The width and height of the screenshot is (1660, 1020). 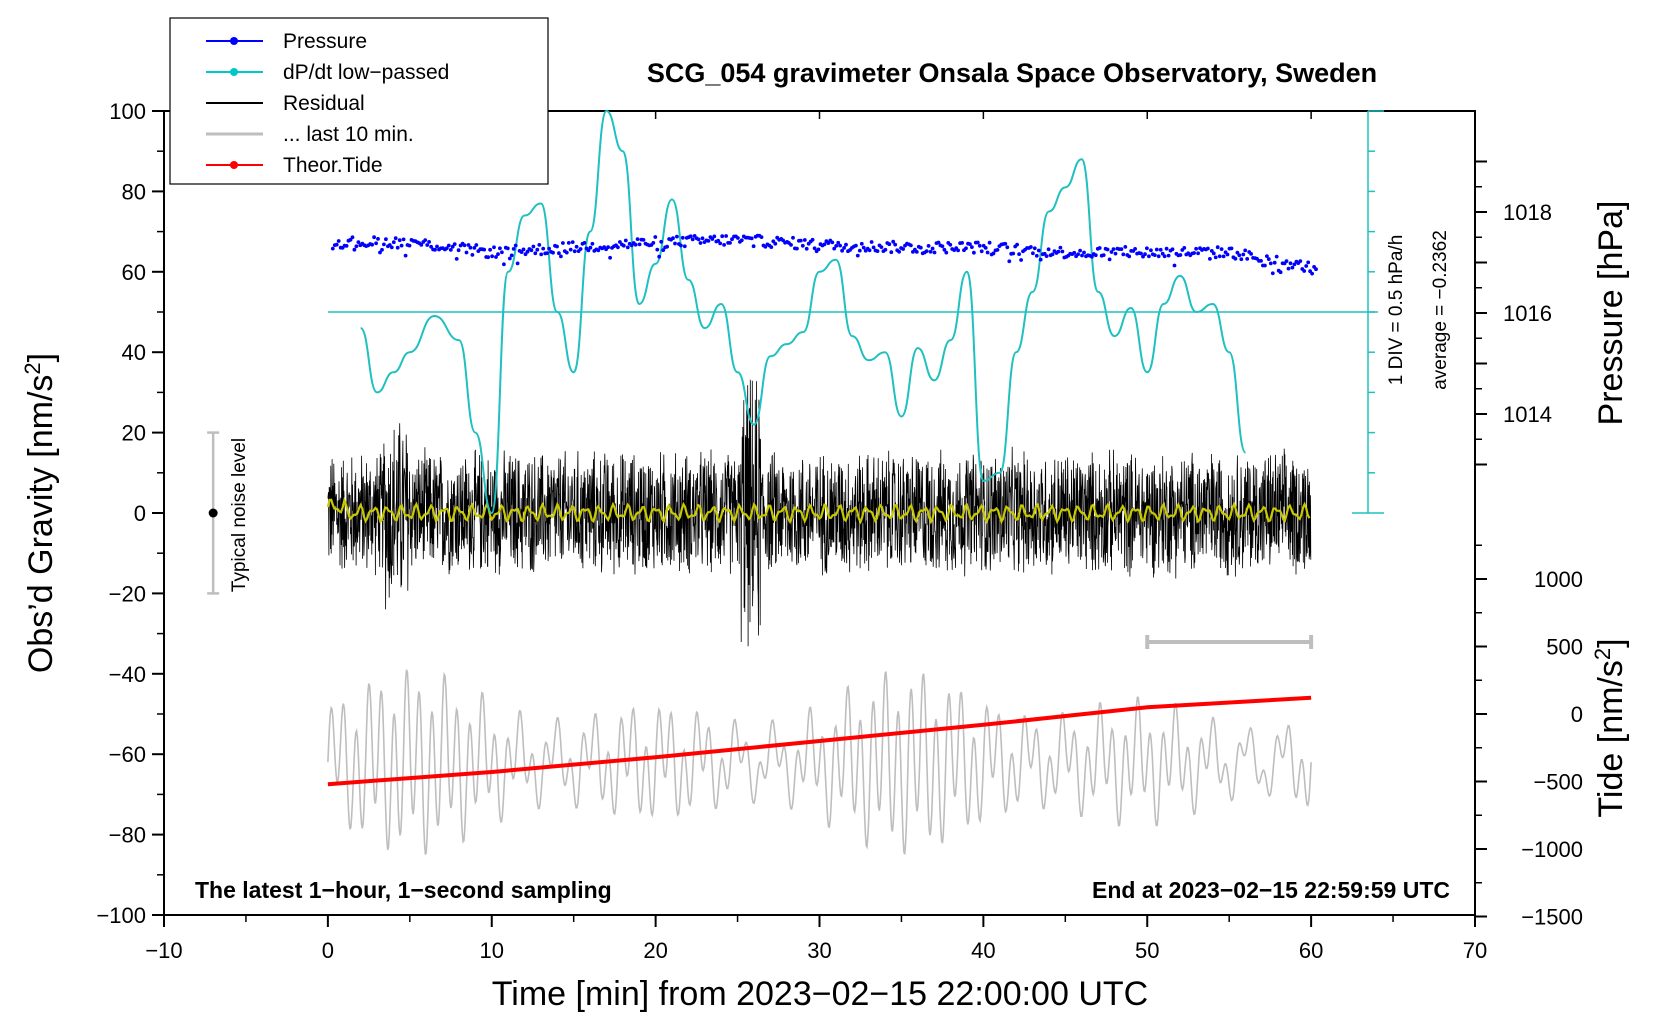 I want to click on tide-tick-label: 500, so click(x=1564, y=647).